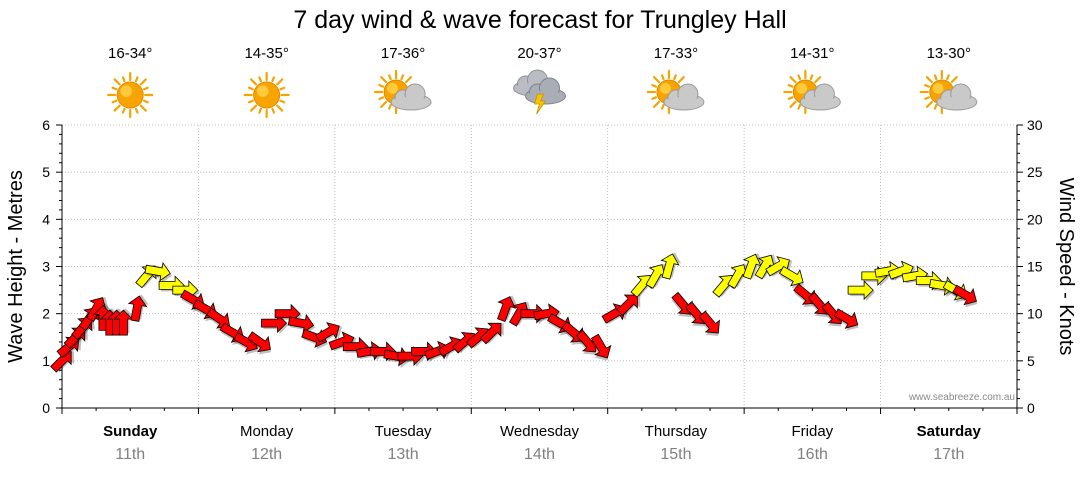 The image size is (1080, 480). I want to click on left-tick-label: 4, so click(46, 219).